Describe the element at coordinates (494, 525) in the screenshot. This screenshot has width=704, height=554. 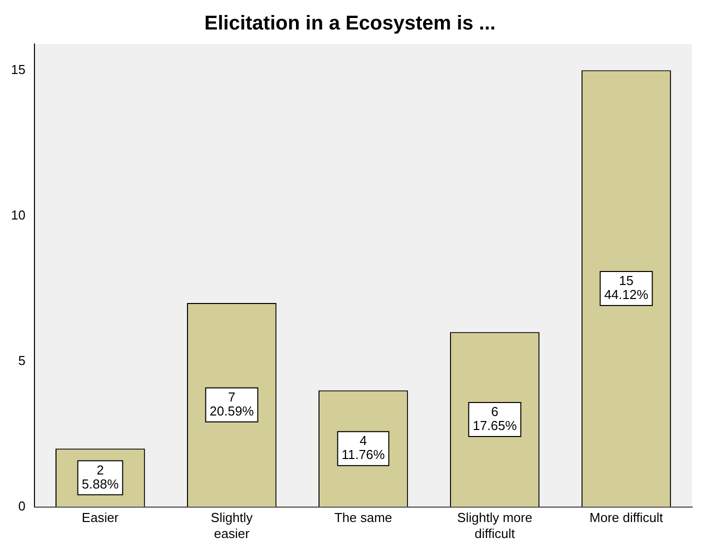
I see `x-tick-label: Slightly more difficult` at that location.